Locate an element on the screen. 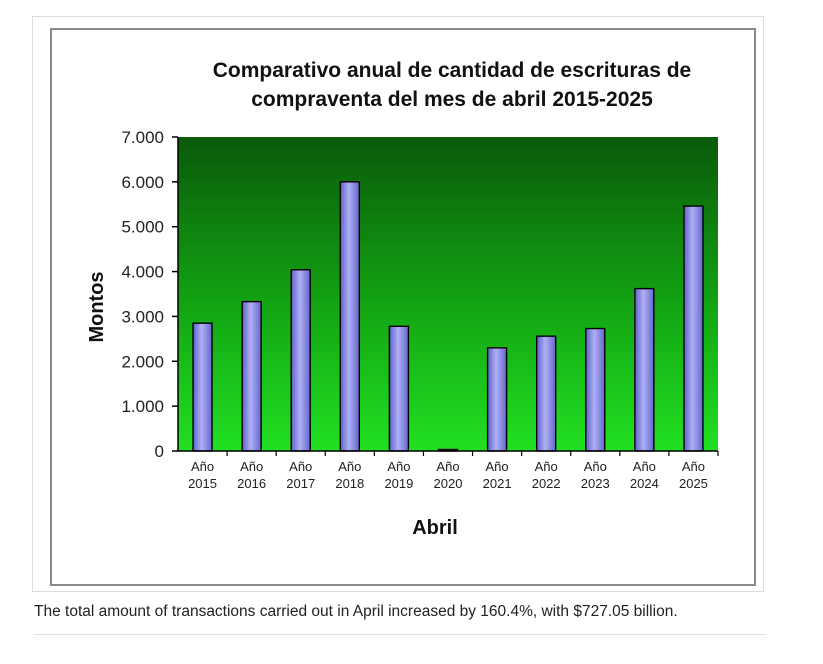 Image resolution: width=823 pixels, height=664 pixels. y-tick-label: 0 is located at coordinates (159, 451).